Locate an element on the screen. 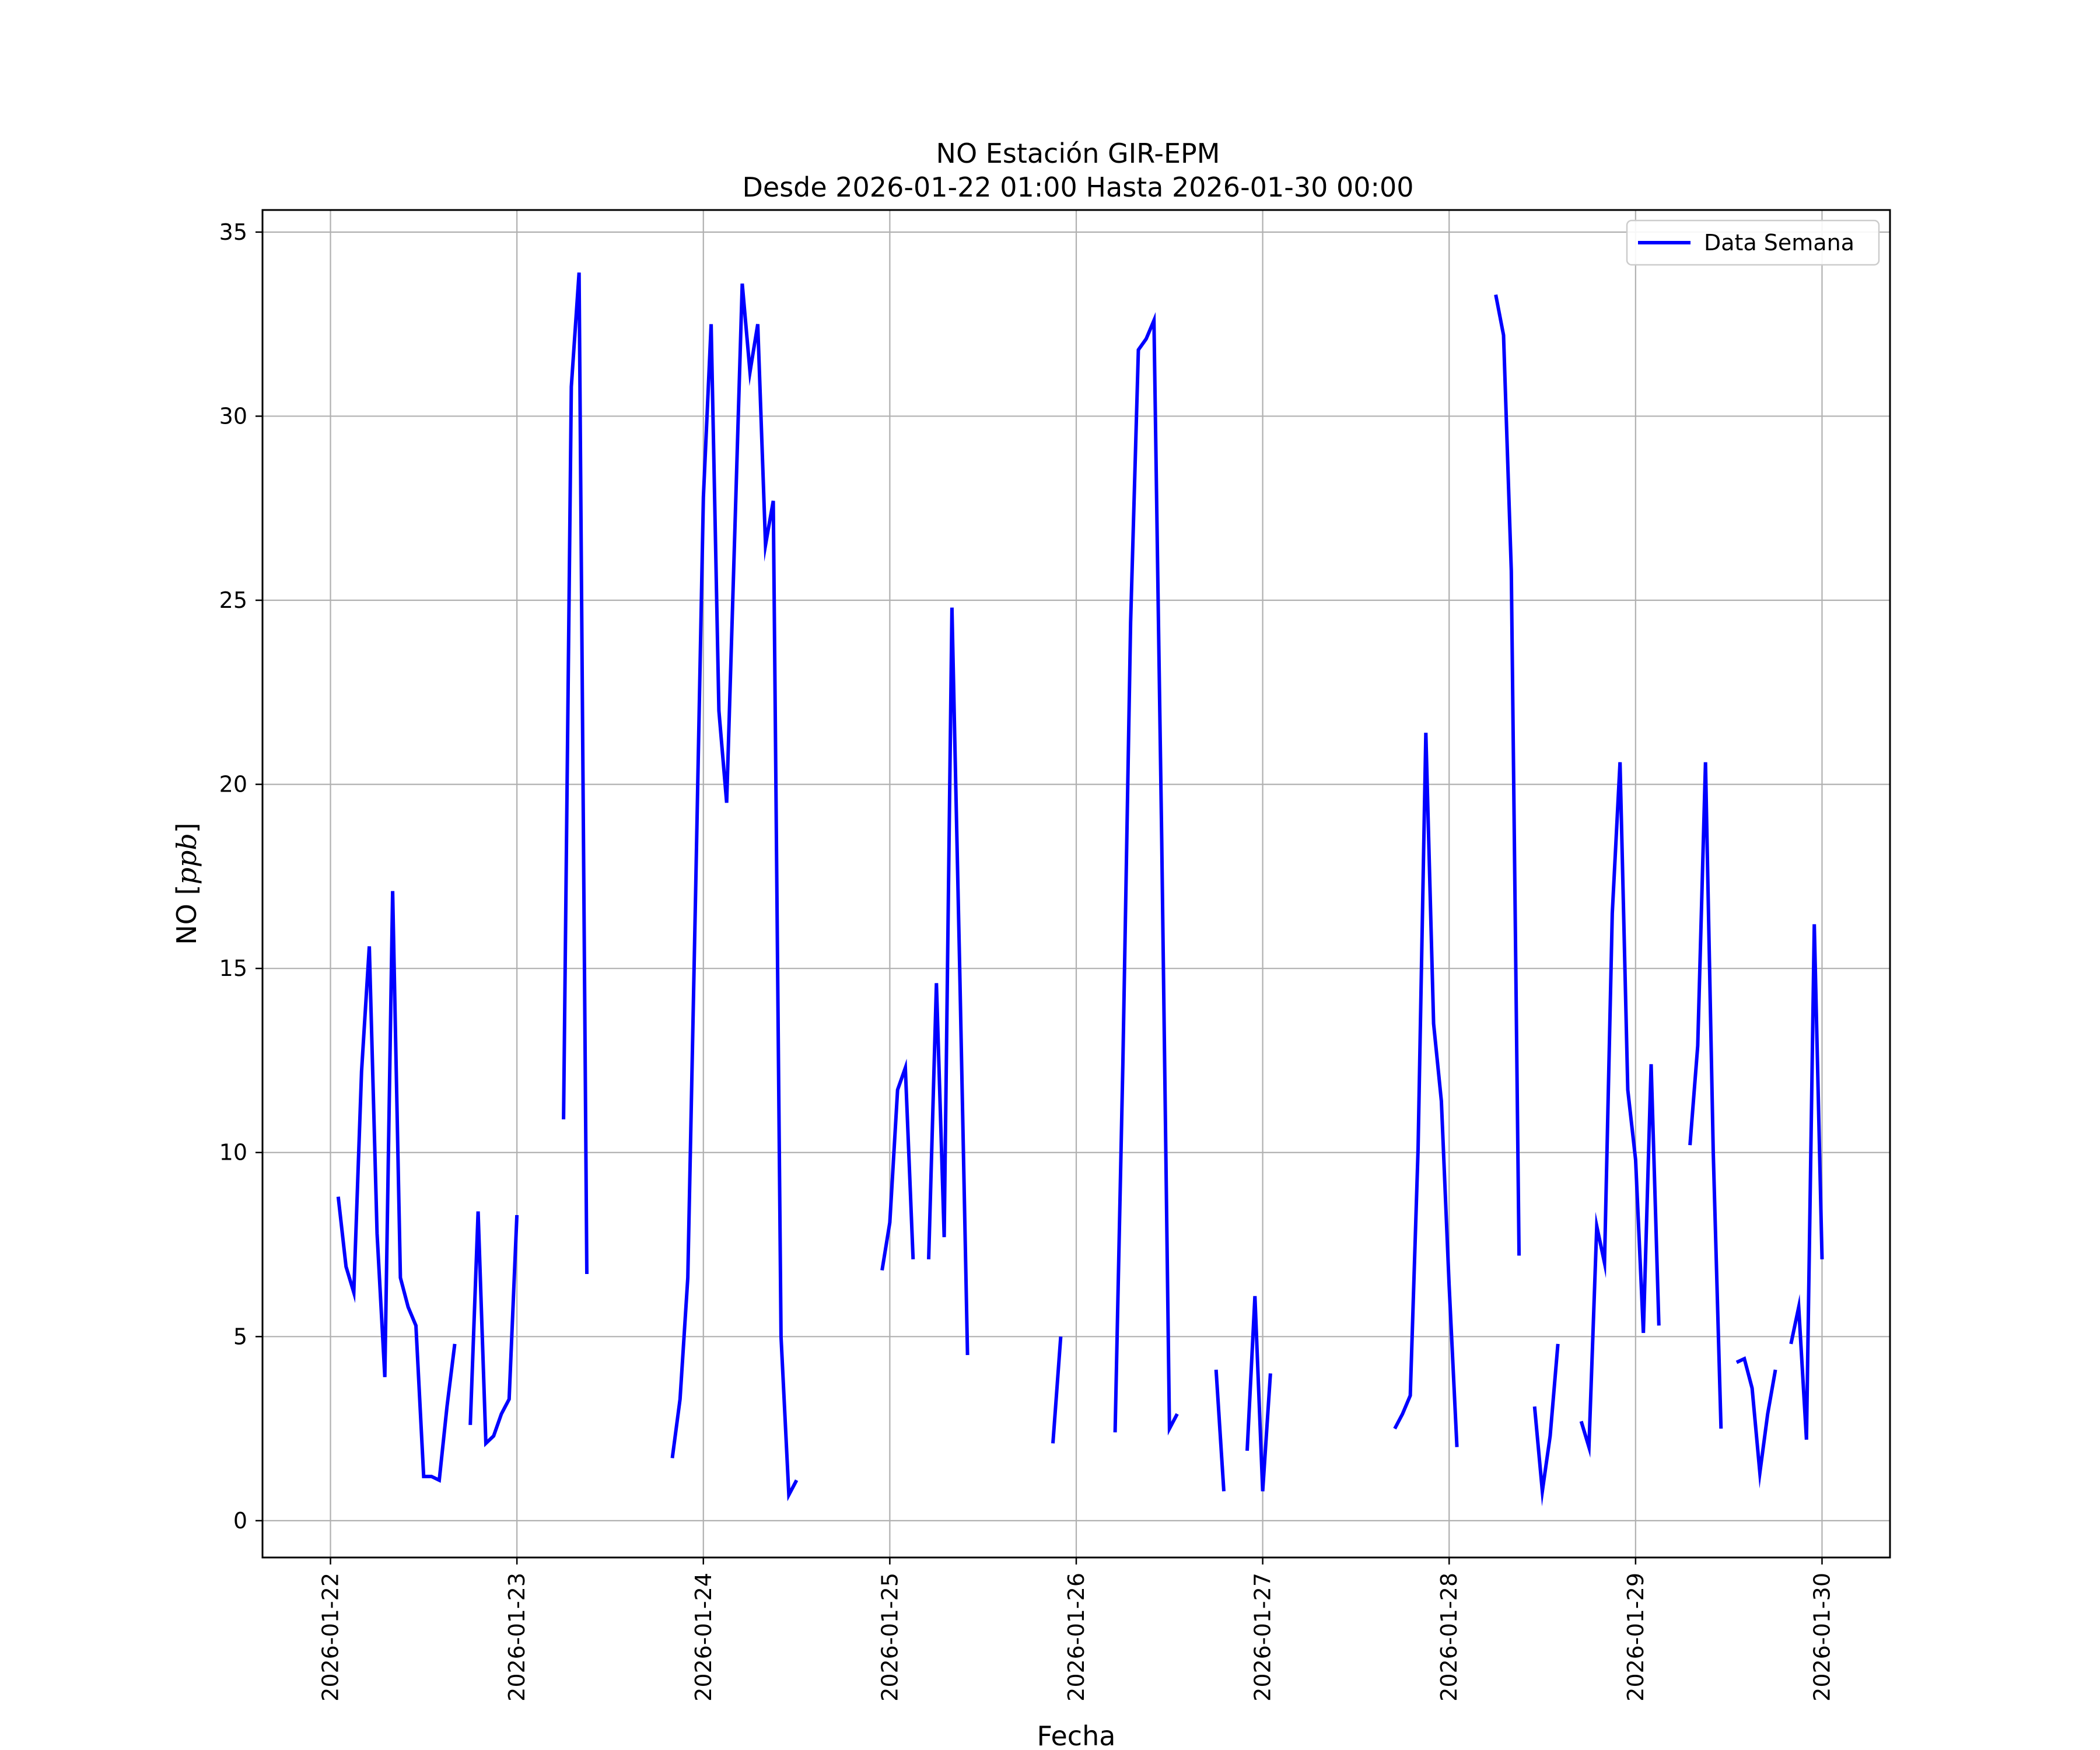 The image size is (2100, 1750). x-tick-label: 2026-01-27 is located at coordinates (1263, 1637).